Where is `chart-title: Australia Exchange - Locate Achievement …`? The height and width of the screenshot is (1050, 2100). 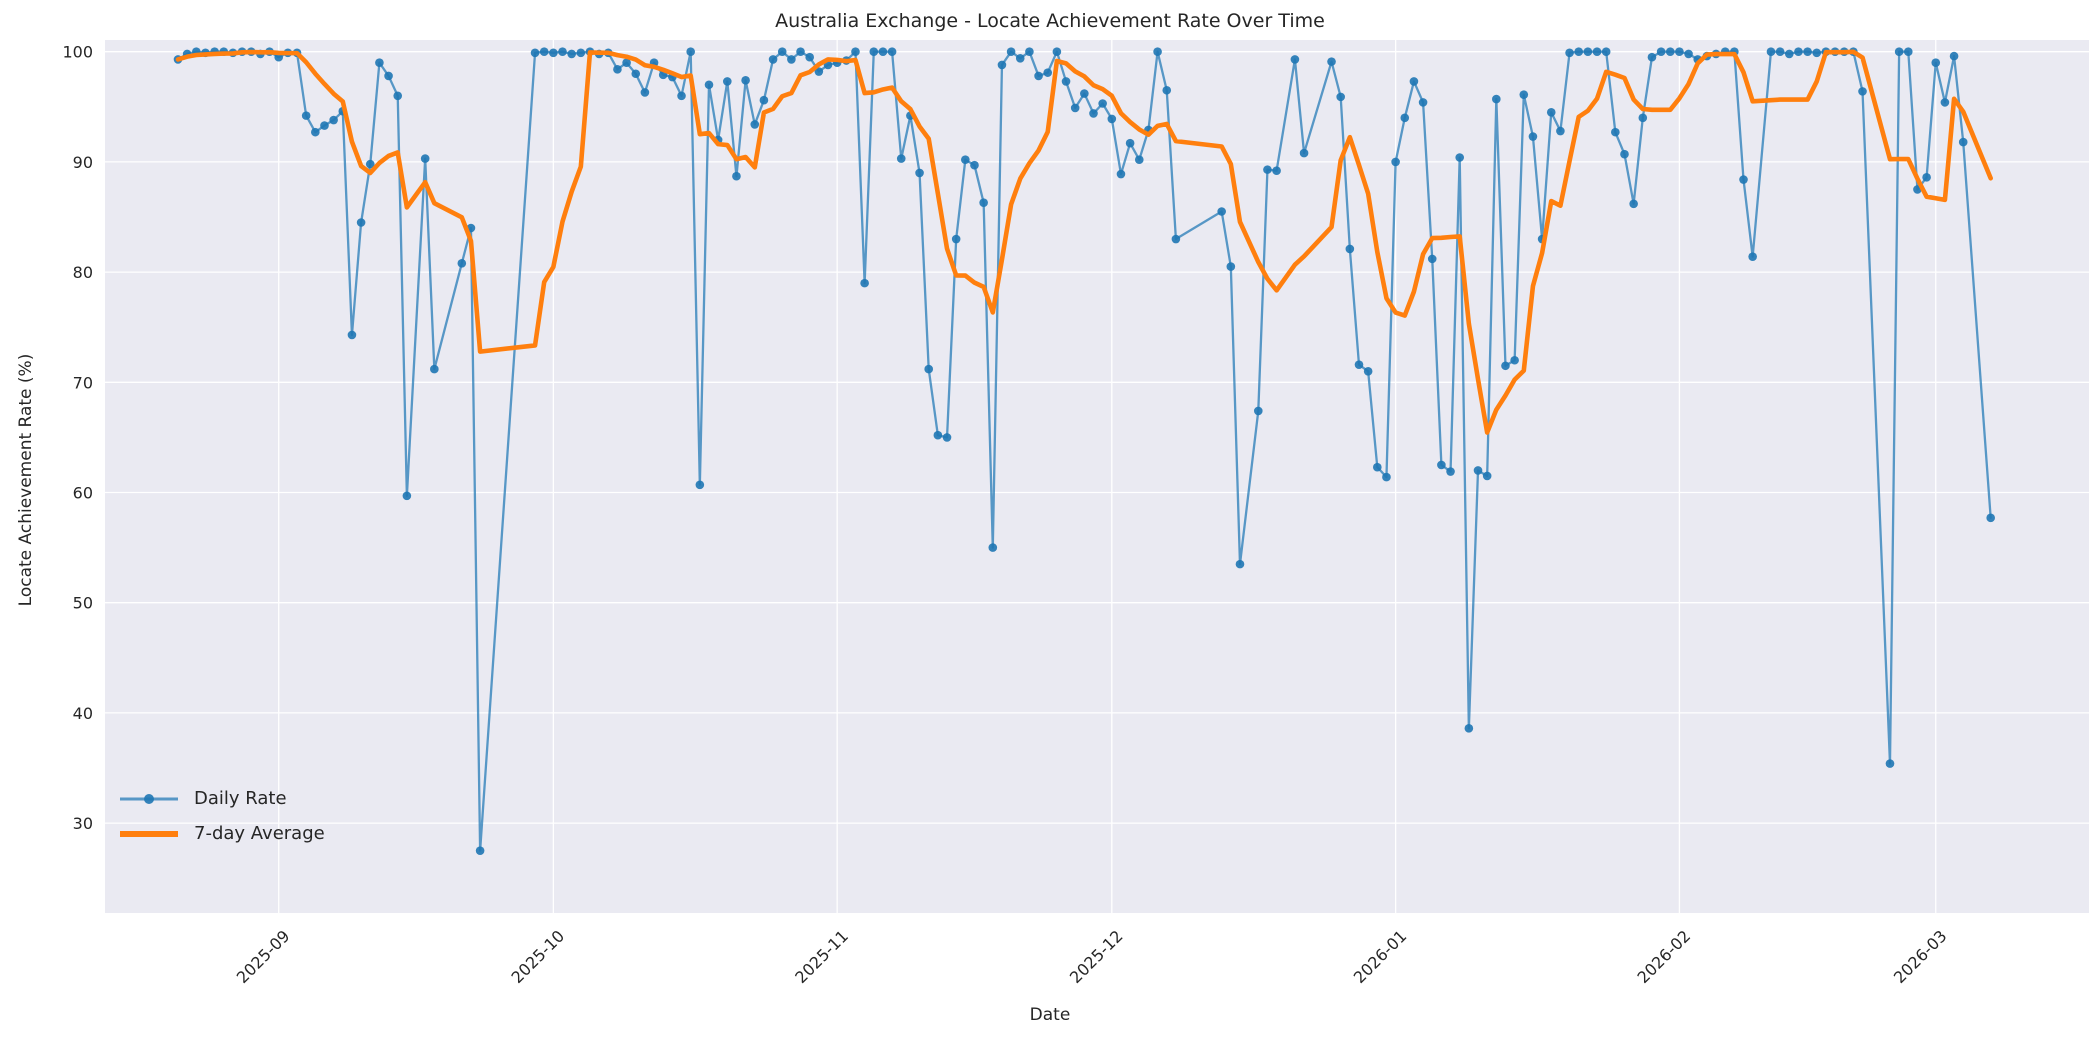
chart-title: Australia Exchange - Locate Achievement … is located at coordinates (1050, 21).